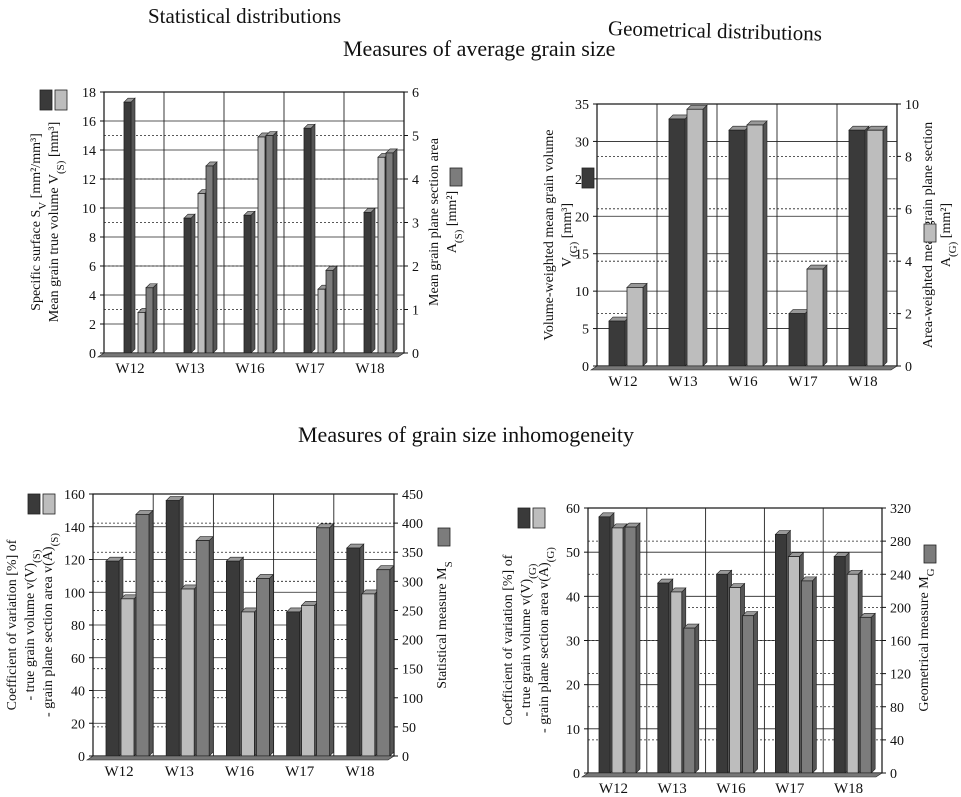 The height and width of the screenshot is (797, 961). Describe the element at coordinates (415, 267) in the screenshot. I see `right-tick-label: 2` at that location.